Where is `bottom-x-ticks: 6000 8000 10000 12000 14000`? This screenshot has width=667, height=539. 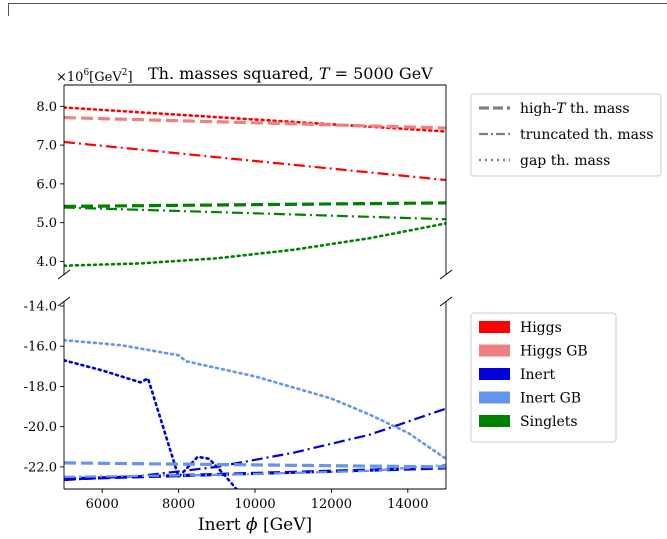
bottom-x-ticks: 6000 8000 10000 12000 14000 is located at coordinates (257, 500).